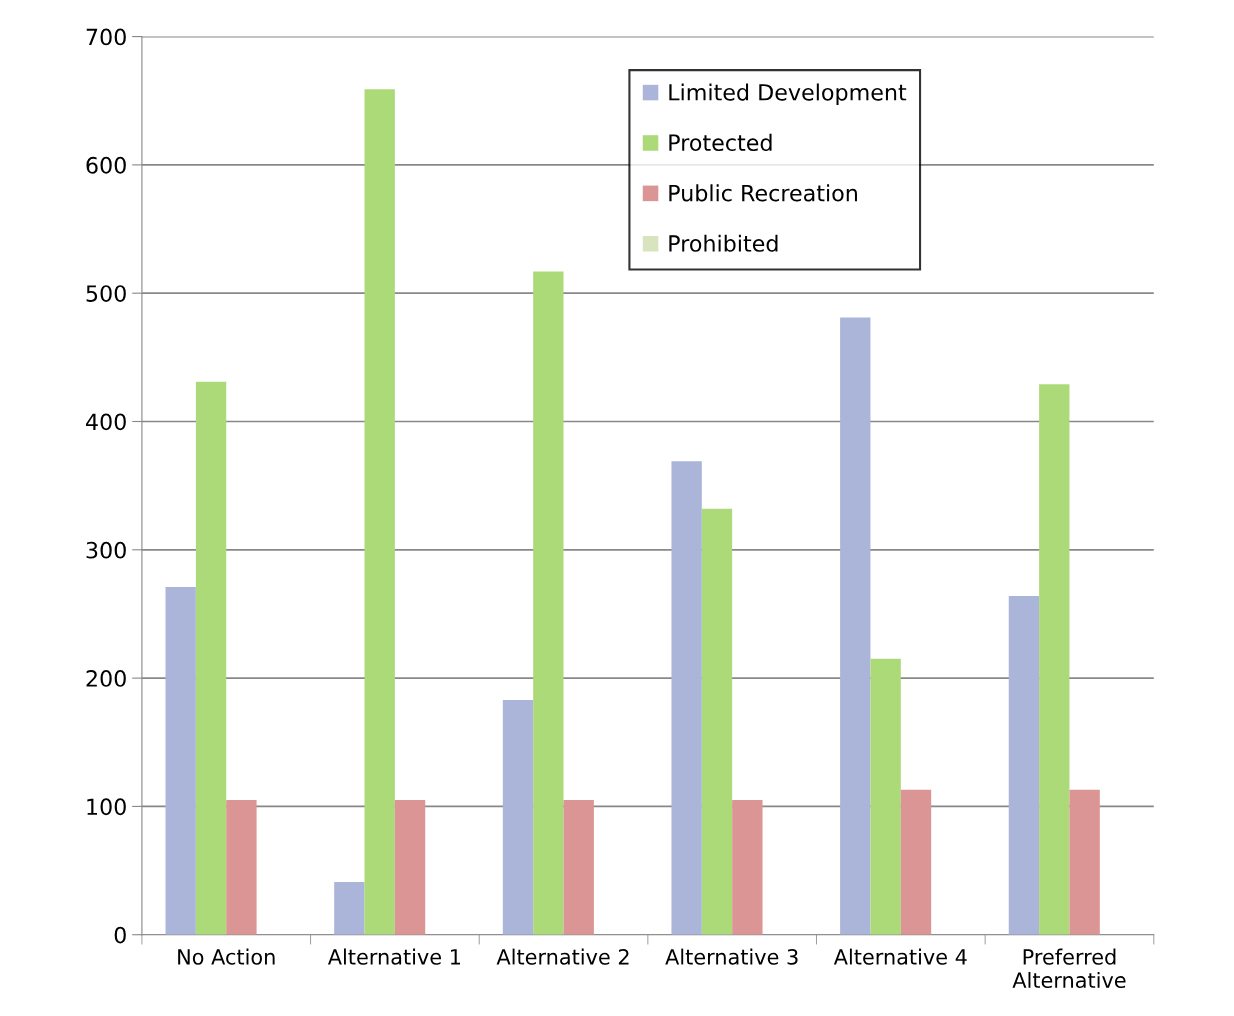 The width and height of the screenshot is (1234, 1016). Describe the element at coordinates (106, 678) in the screenshot. I see `y-tick-label: 200` at that location.